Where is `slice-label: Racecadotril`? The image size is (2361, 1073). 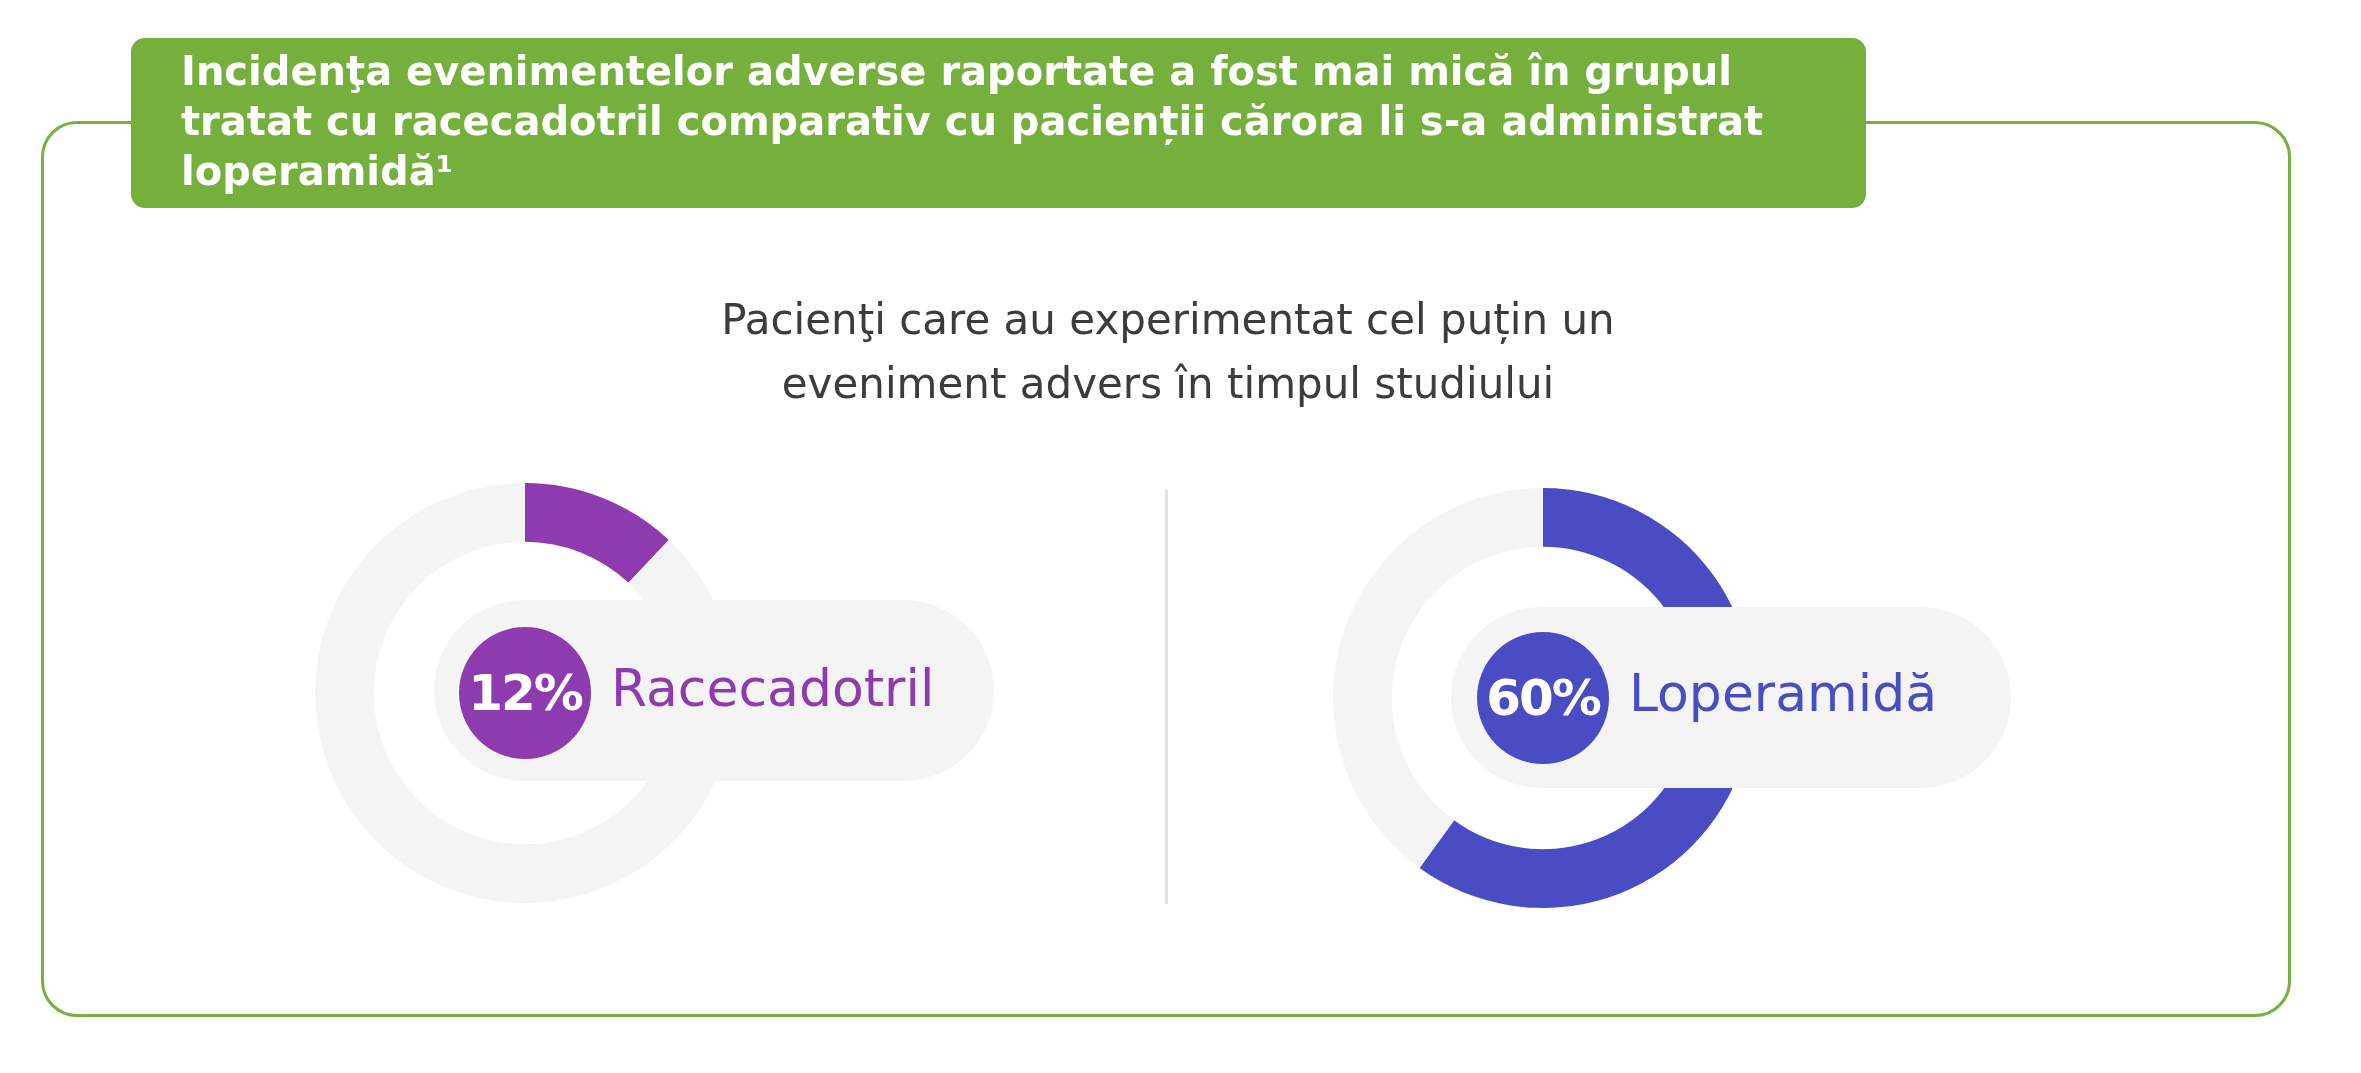 slice-label: Racecadotril is located at coordinates (773, 688).